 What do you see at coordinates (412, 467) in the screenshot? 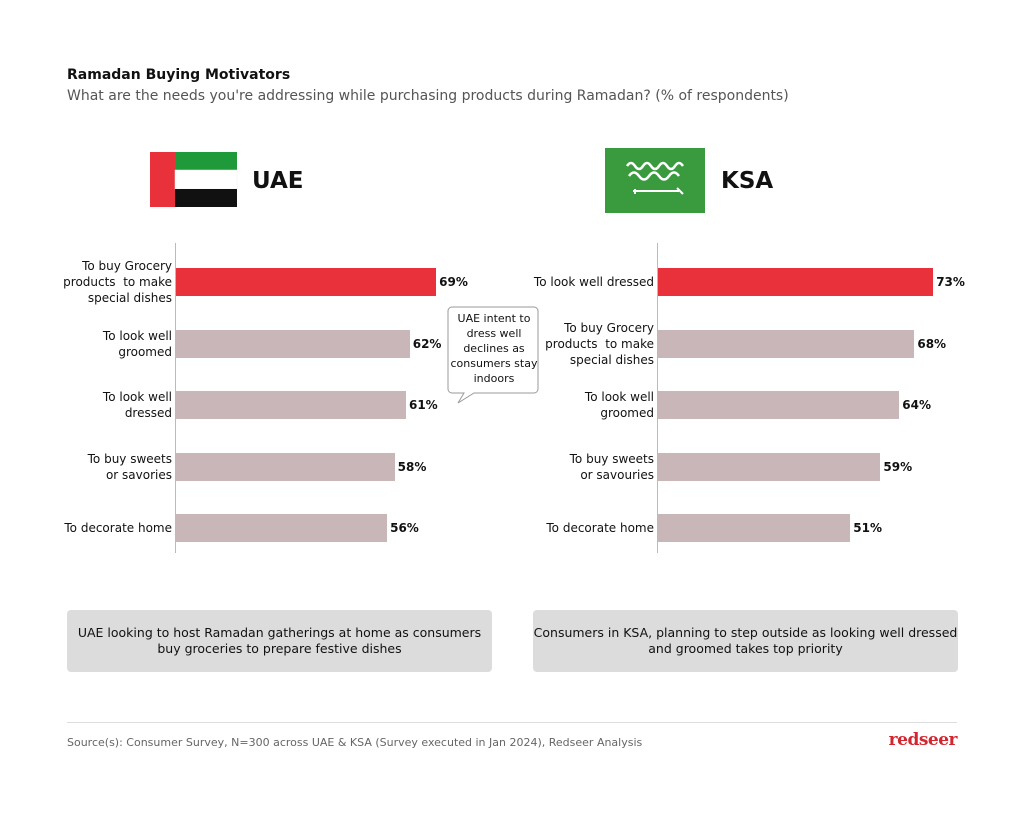
I see `value-label: 58%` at bounding box center [412, 467].